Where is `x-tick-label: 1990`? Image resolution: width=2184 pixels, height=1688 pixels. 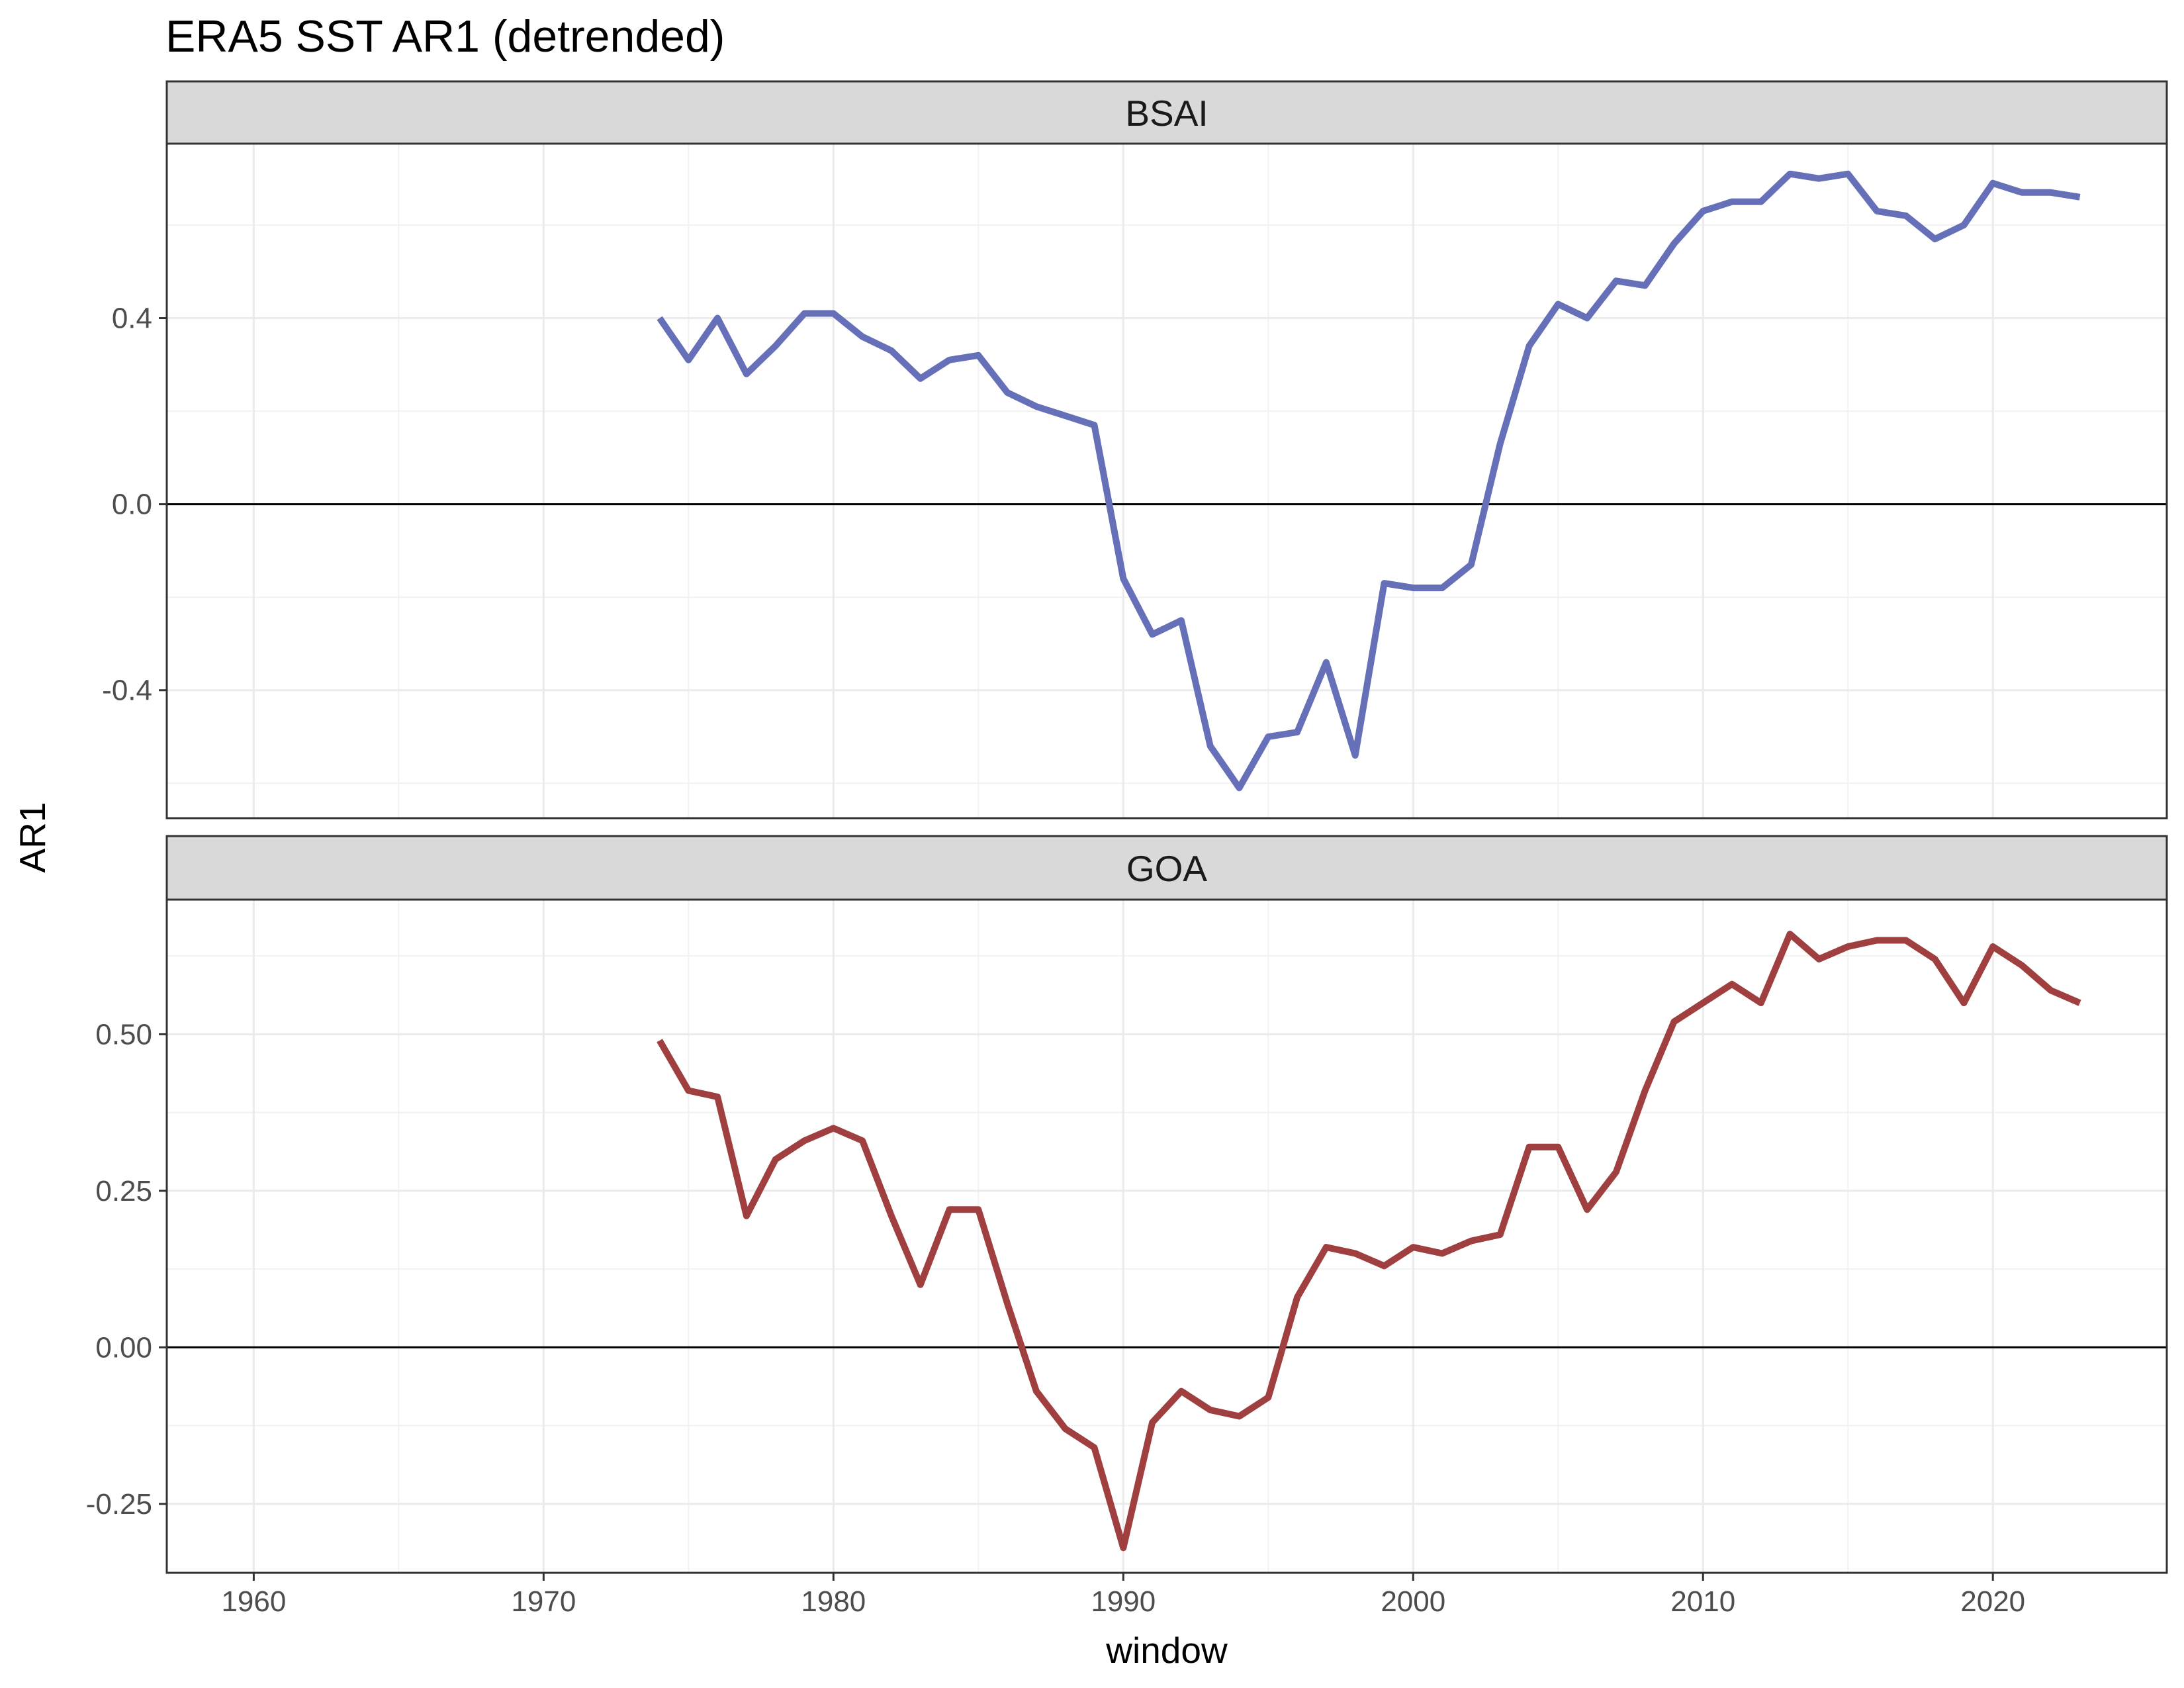
x-tick-label: 1990 is located at coordinates (1123, 1601).